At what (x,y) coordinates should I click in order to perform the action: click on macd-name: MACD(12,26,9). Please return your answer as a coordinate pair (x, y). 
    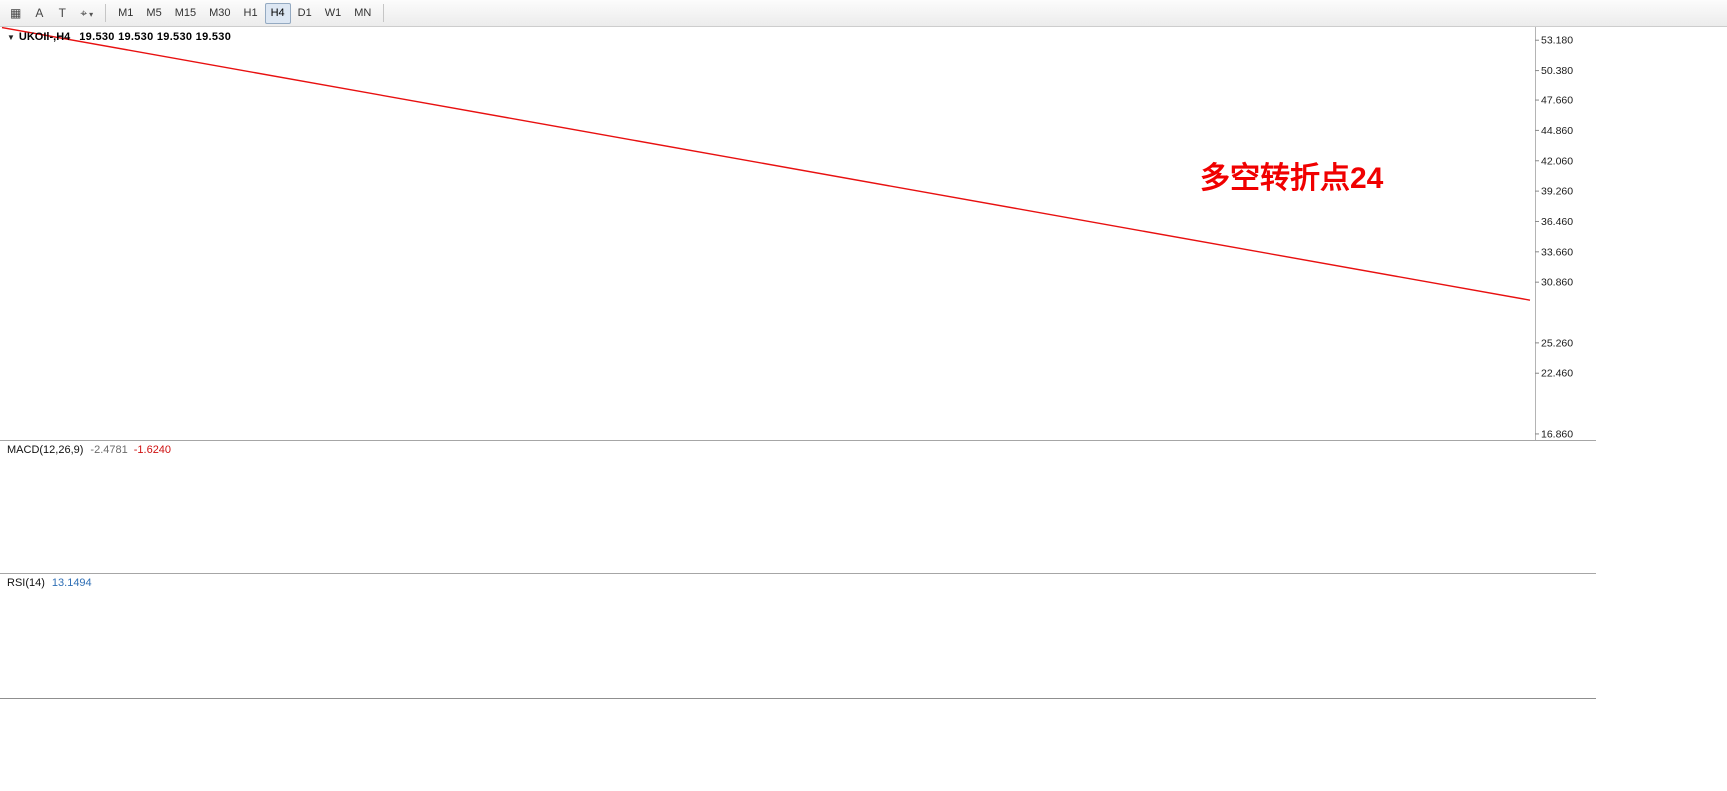
    Looking at the image, I should click on (45, 450).